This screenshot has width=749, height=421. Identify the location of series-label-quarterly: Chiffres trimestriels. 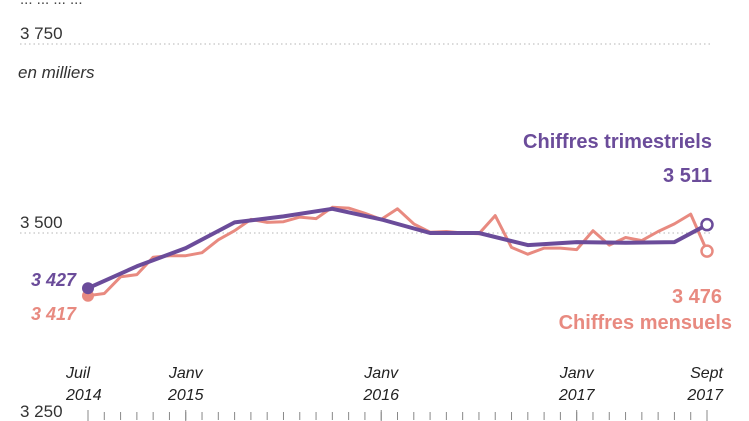
(617, 142).